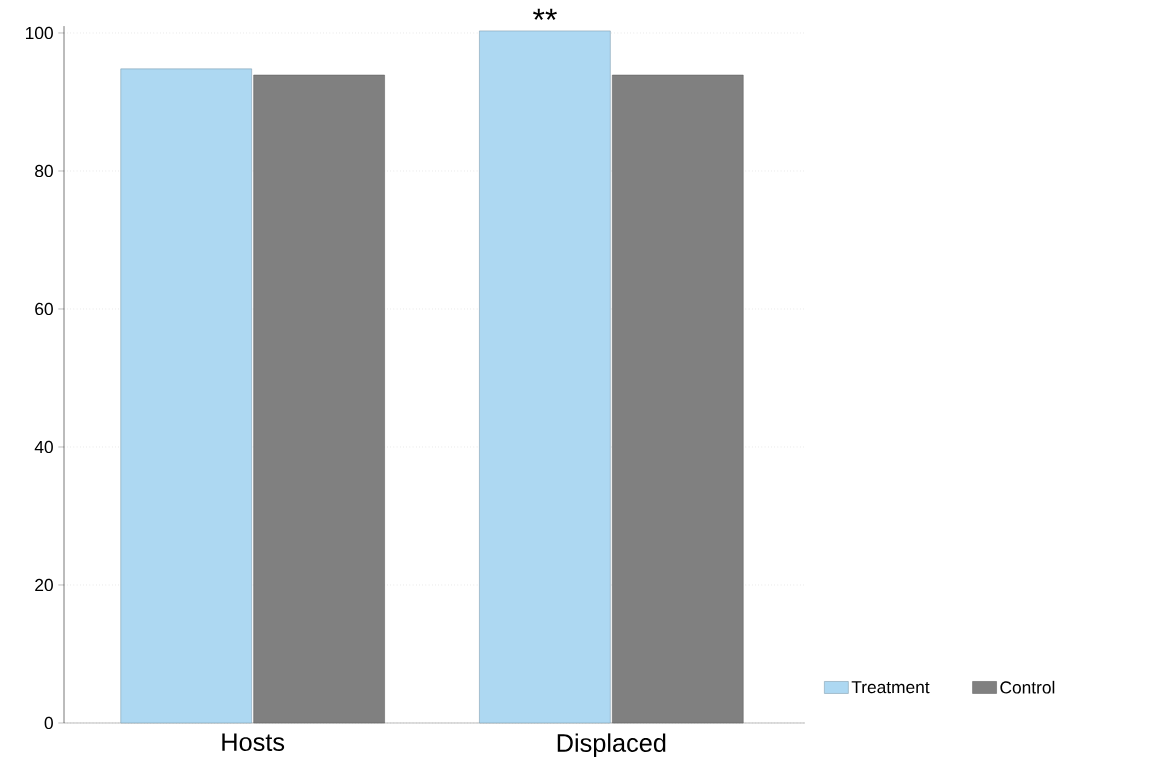 The image size is (1154, 770). Describe the element at coordinates (545, 14) in the screenshot. I see `annotation: **` at that location.